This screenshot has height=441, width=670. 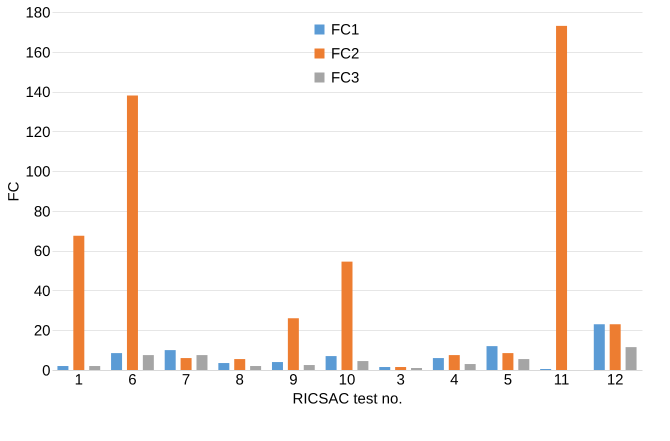 I want to click on x-tick-label: 12, so click(x=615, y=380).